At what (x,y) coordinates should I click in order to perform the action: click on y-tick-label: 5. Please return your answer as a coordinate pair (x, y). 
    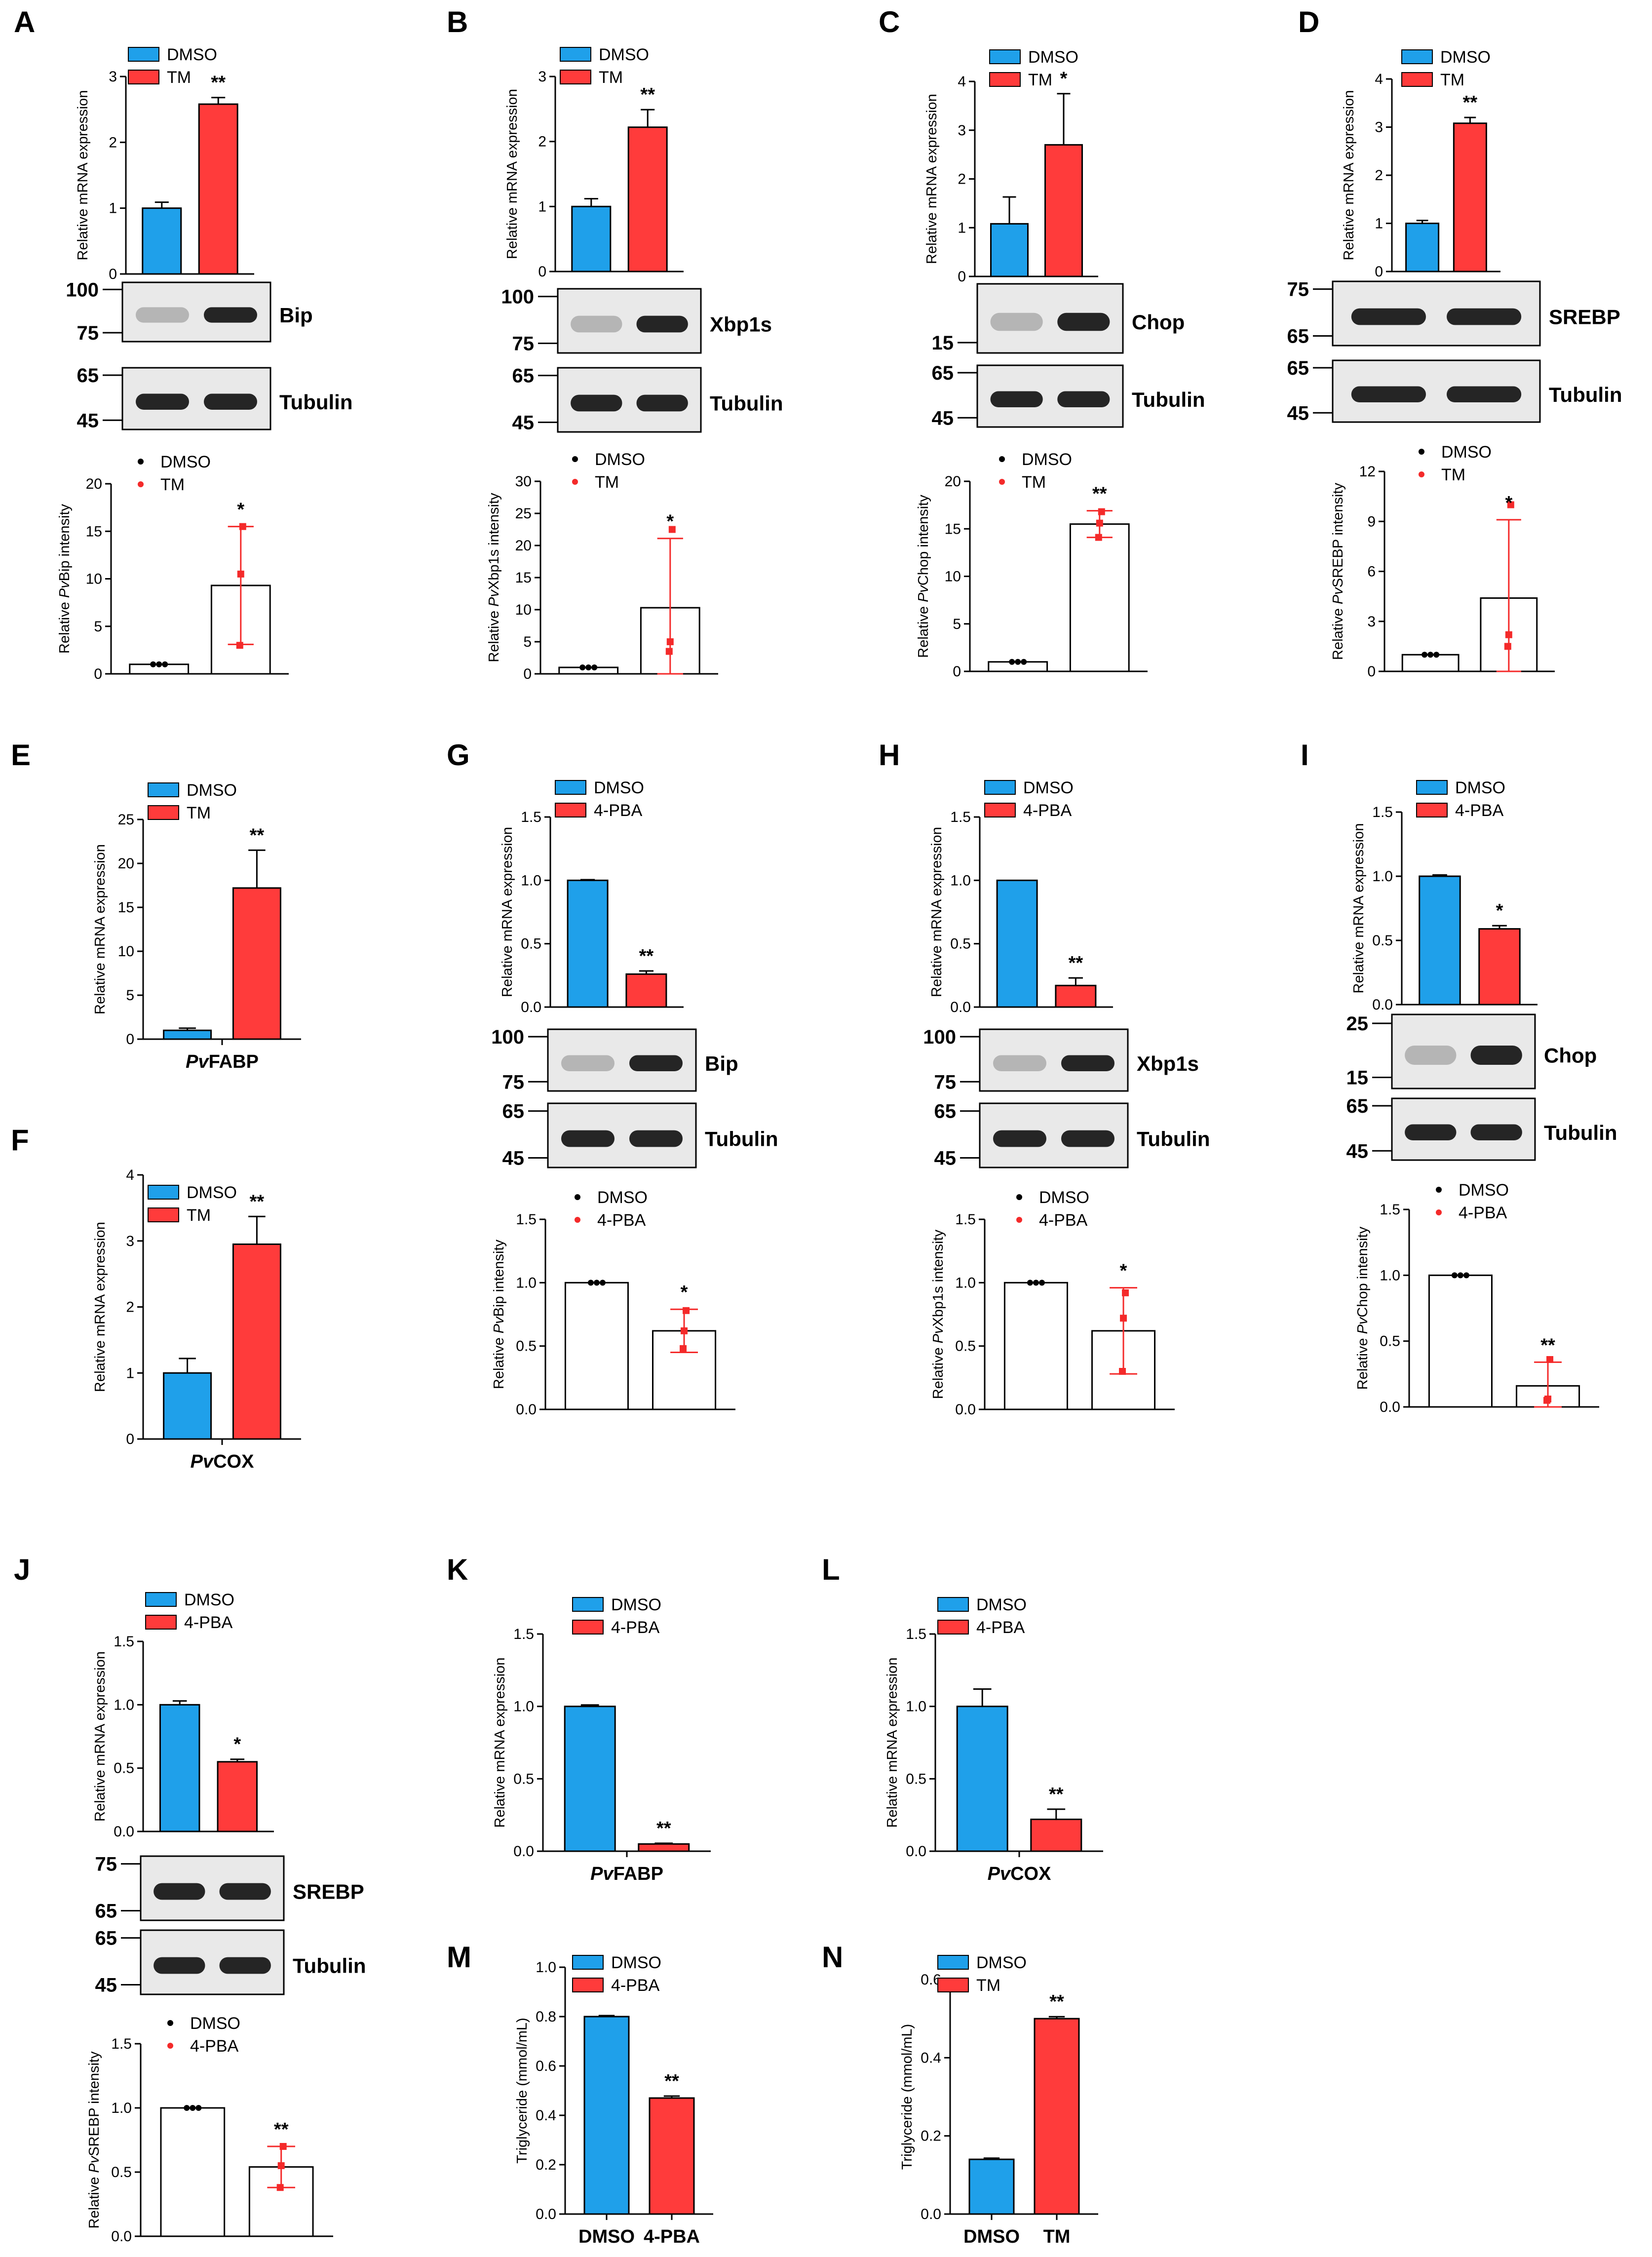
    Looking at the image, I should click on (98, 627).